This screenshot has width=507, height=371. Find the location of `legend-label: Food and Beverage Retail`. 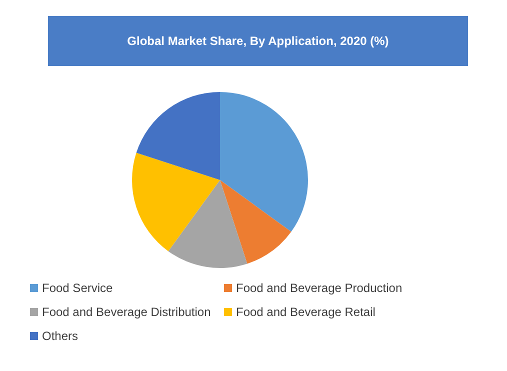

legend-label: Food and Beverage Retail is located at coordinates (306, 312).